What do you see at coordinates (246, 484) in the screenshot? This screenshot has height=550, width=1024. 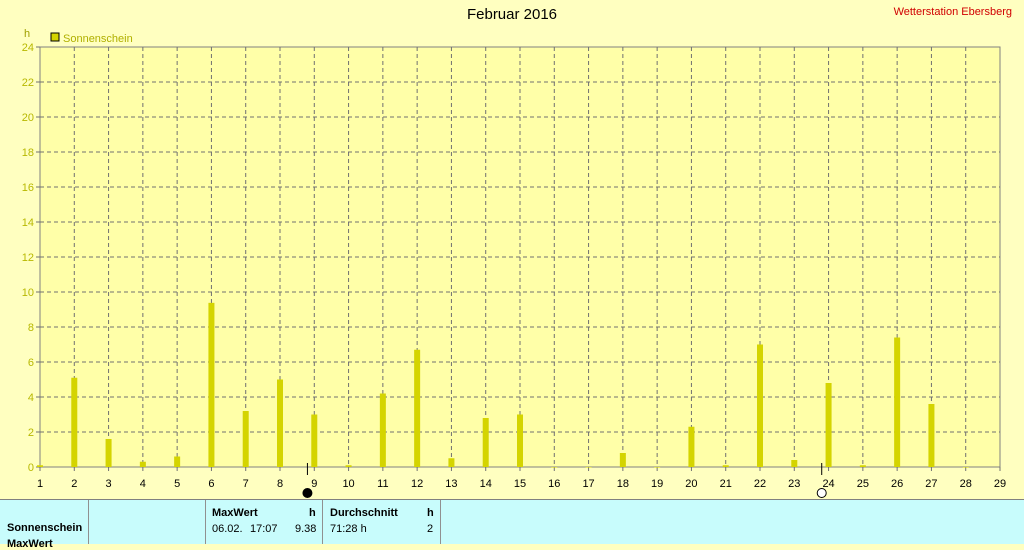 I see `x-tick-label: 7` at bounding box center [246, 484].